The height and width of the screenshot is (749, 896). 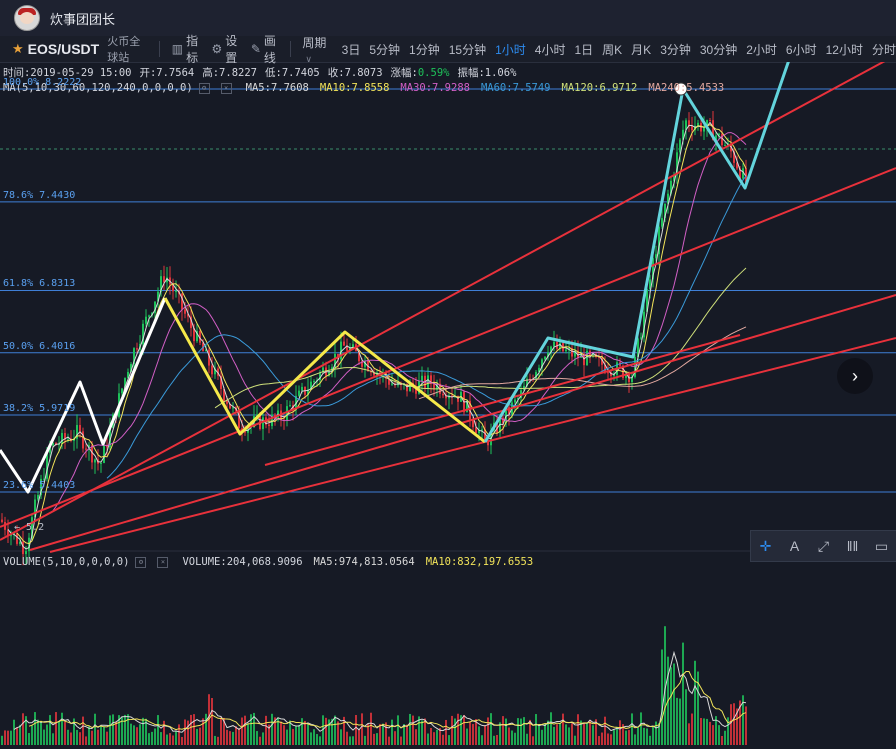 I want to click on chevron-right-icon: ›, so click(x=855, y=376).